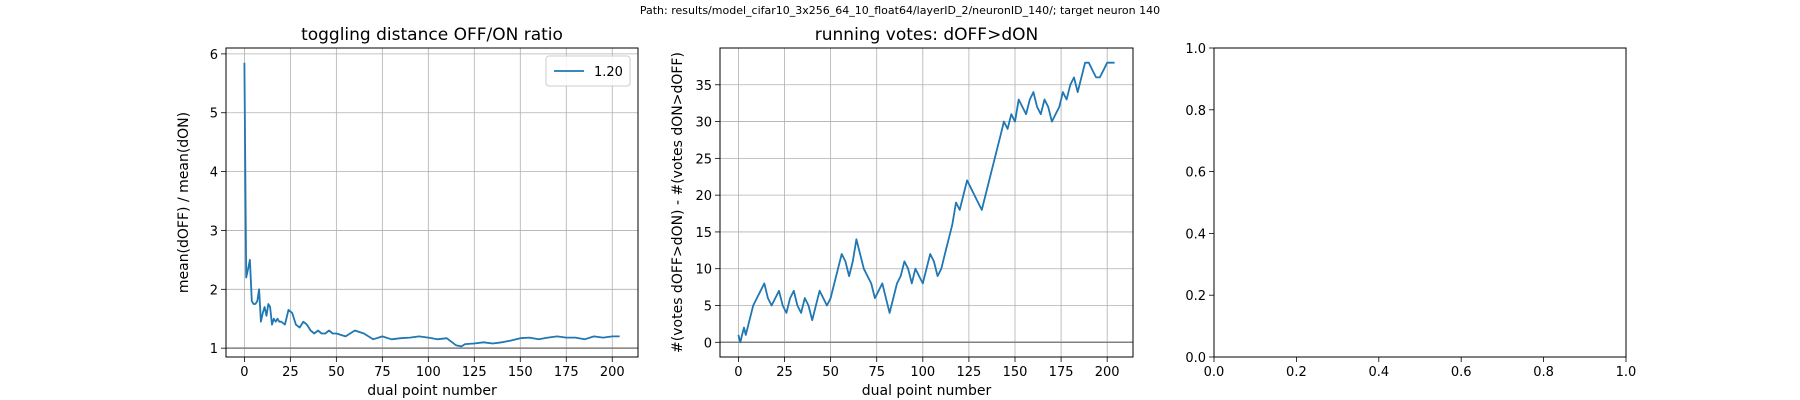  Describe the element at coordinates (1461, 372) in the screenshot. I see `x-tick-label: 0.6` at that location.